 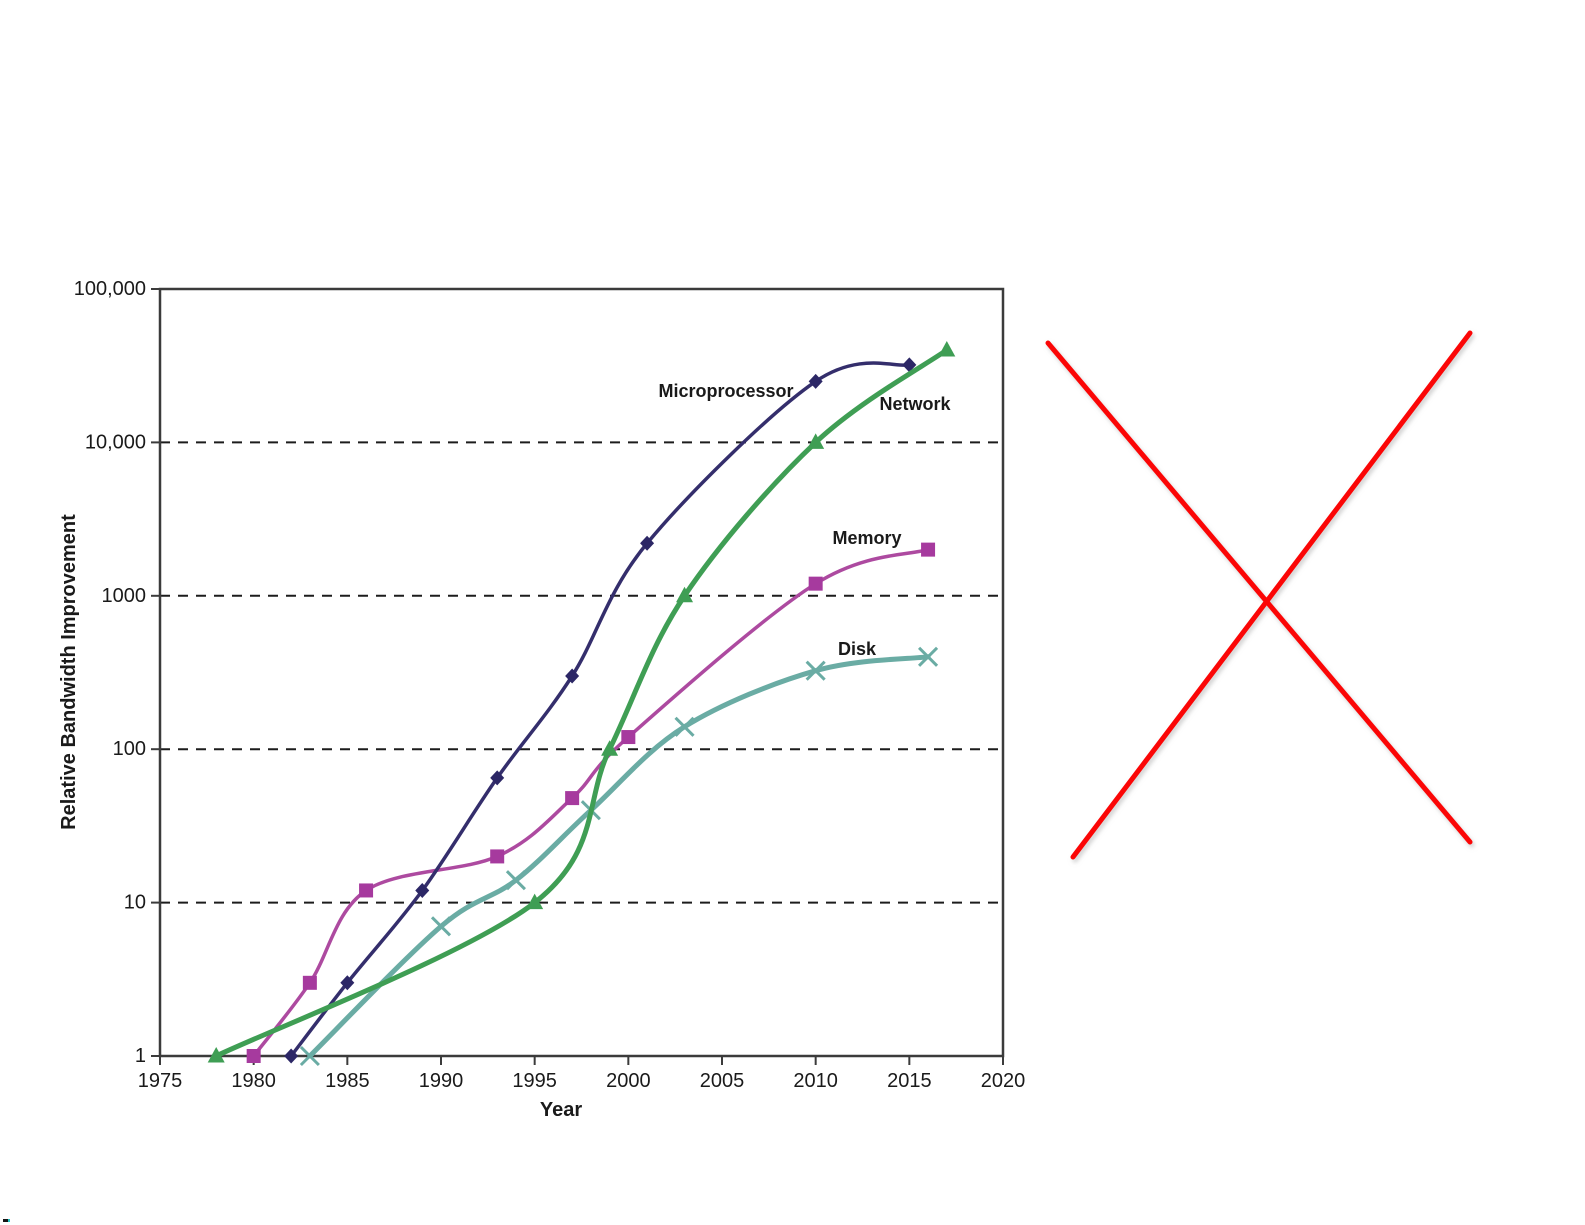 What do you see at coordinates (722, 1081) in the screenshot?
I see `x-tick-label: 2005` at bounding box center [722, 1081].